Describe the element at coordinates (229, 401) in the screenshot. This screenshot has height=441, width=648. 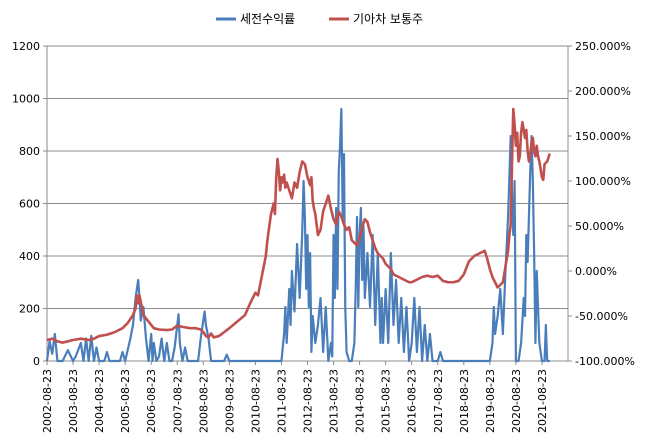
I see `x-tick-label-7: 2009-08-23` at that location.